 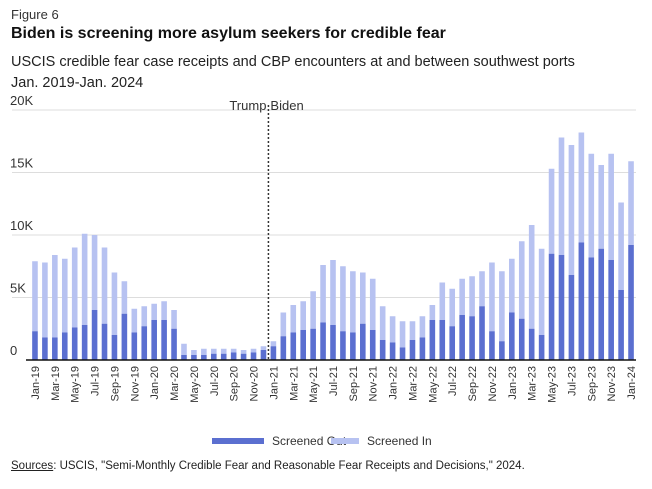 I want to click on x-tick-label: Jan-21, so click(x=274, y=383).